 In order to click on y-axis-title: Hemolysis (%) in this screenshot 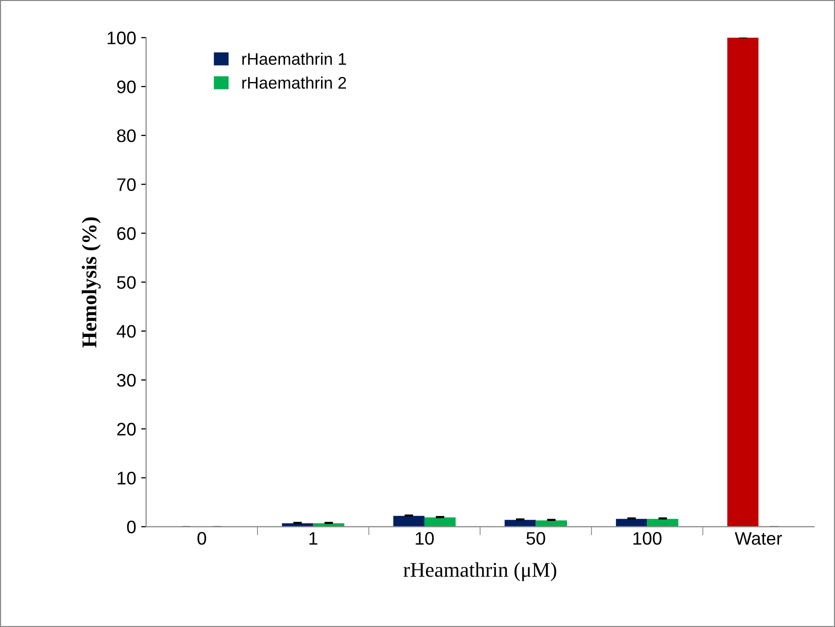, I will do `click(91, 282)`.